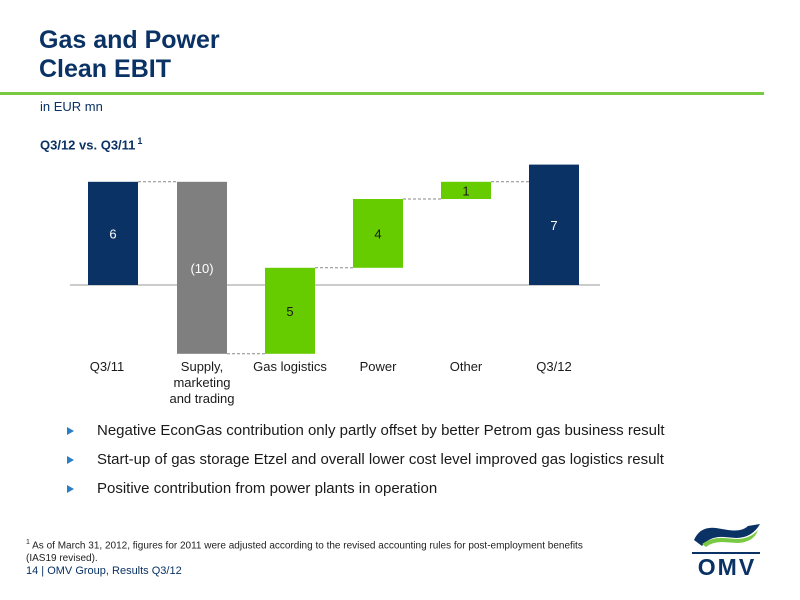 This screenshot has width=800, height=600. Describe the element at coordinates (466, 366) in the screenshot. I see `category-label: Other` at that location.